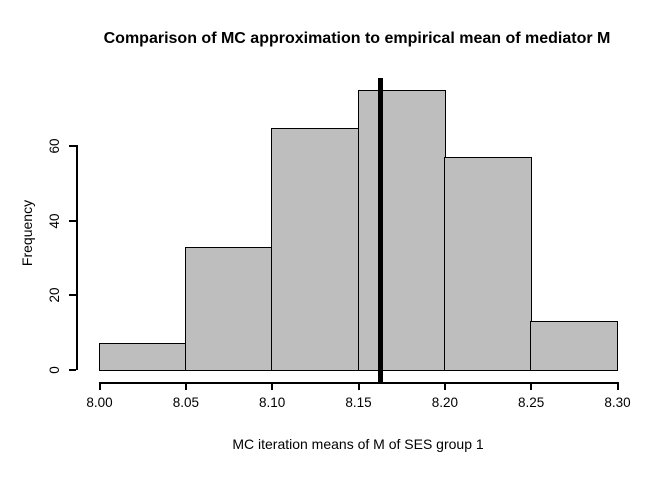 The image size is (672, 480). Describe the element at coordinates (358, 402) in the screenshot. I see `x-tick-label: 8.15` at that location.